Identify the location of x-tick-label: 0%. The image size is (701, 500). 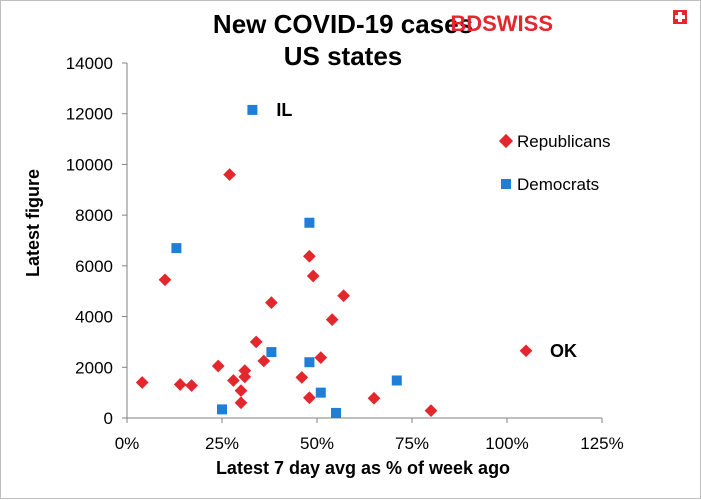
(127, 443).